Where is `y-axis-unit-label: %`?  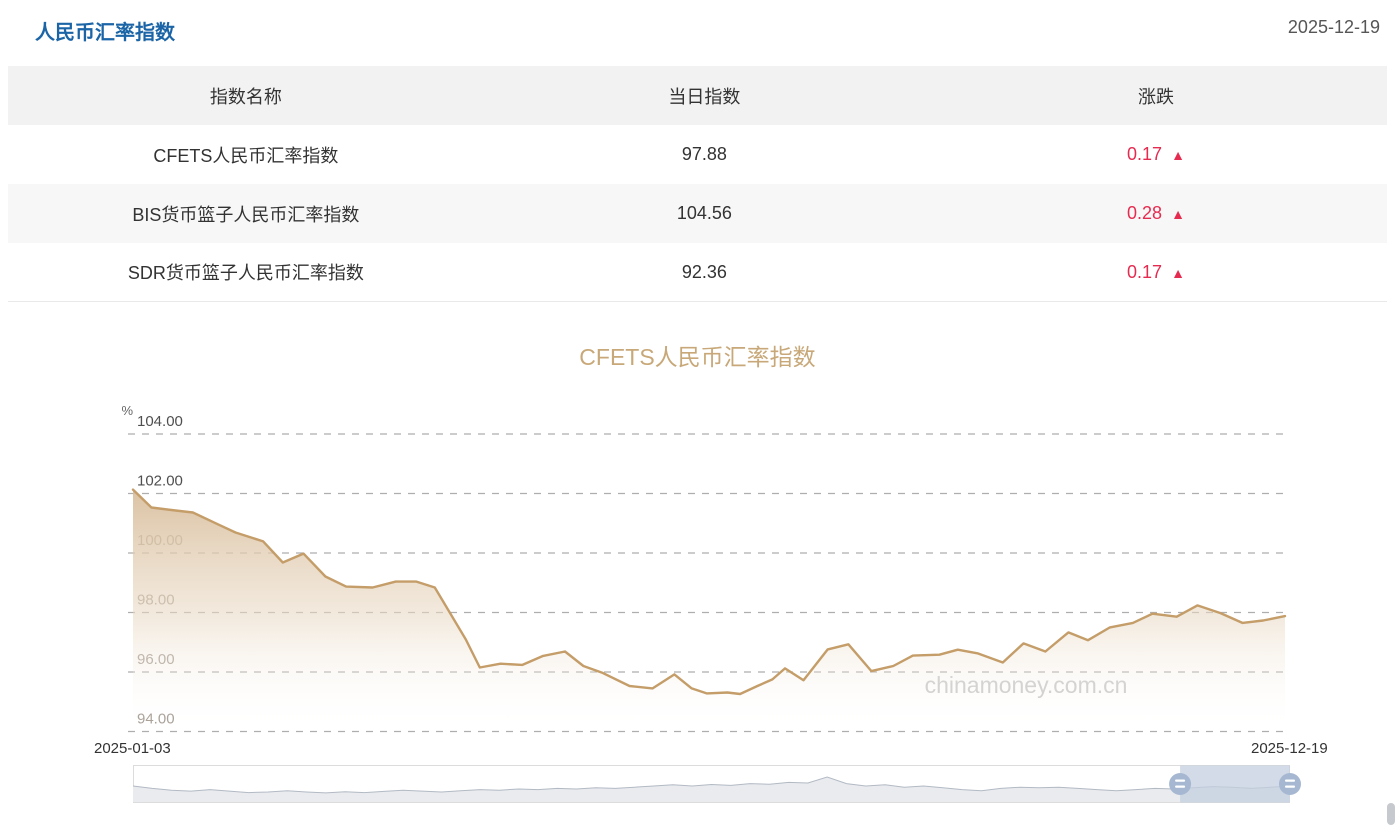 y-axis-unit-label: % is located at coordinates (127, 410).